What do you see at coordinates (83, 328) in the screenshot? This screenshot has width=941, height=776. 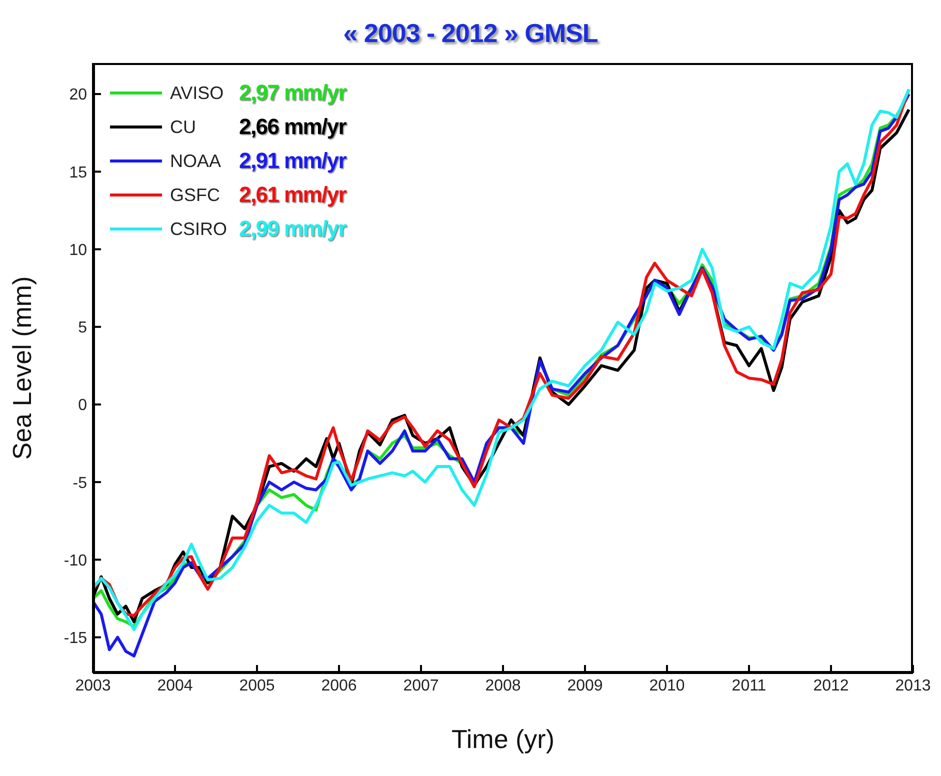 I see `y-tick-label: 5` at bounding box center [83, 328].